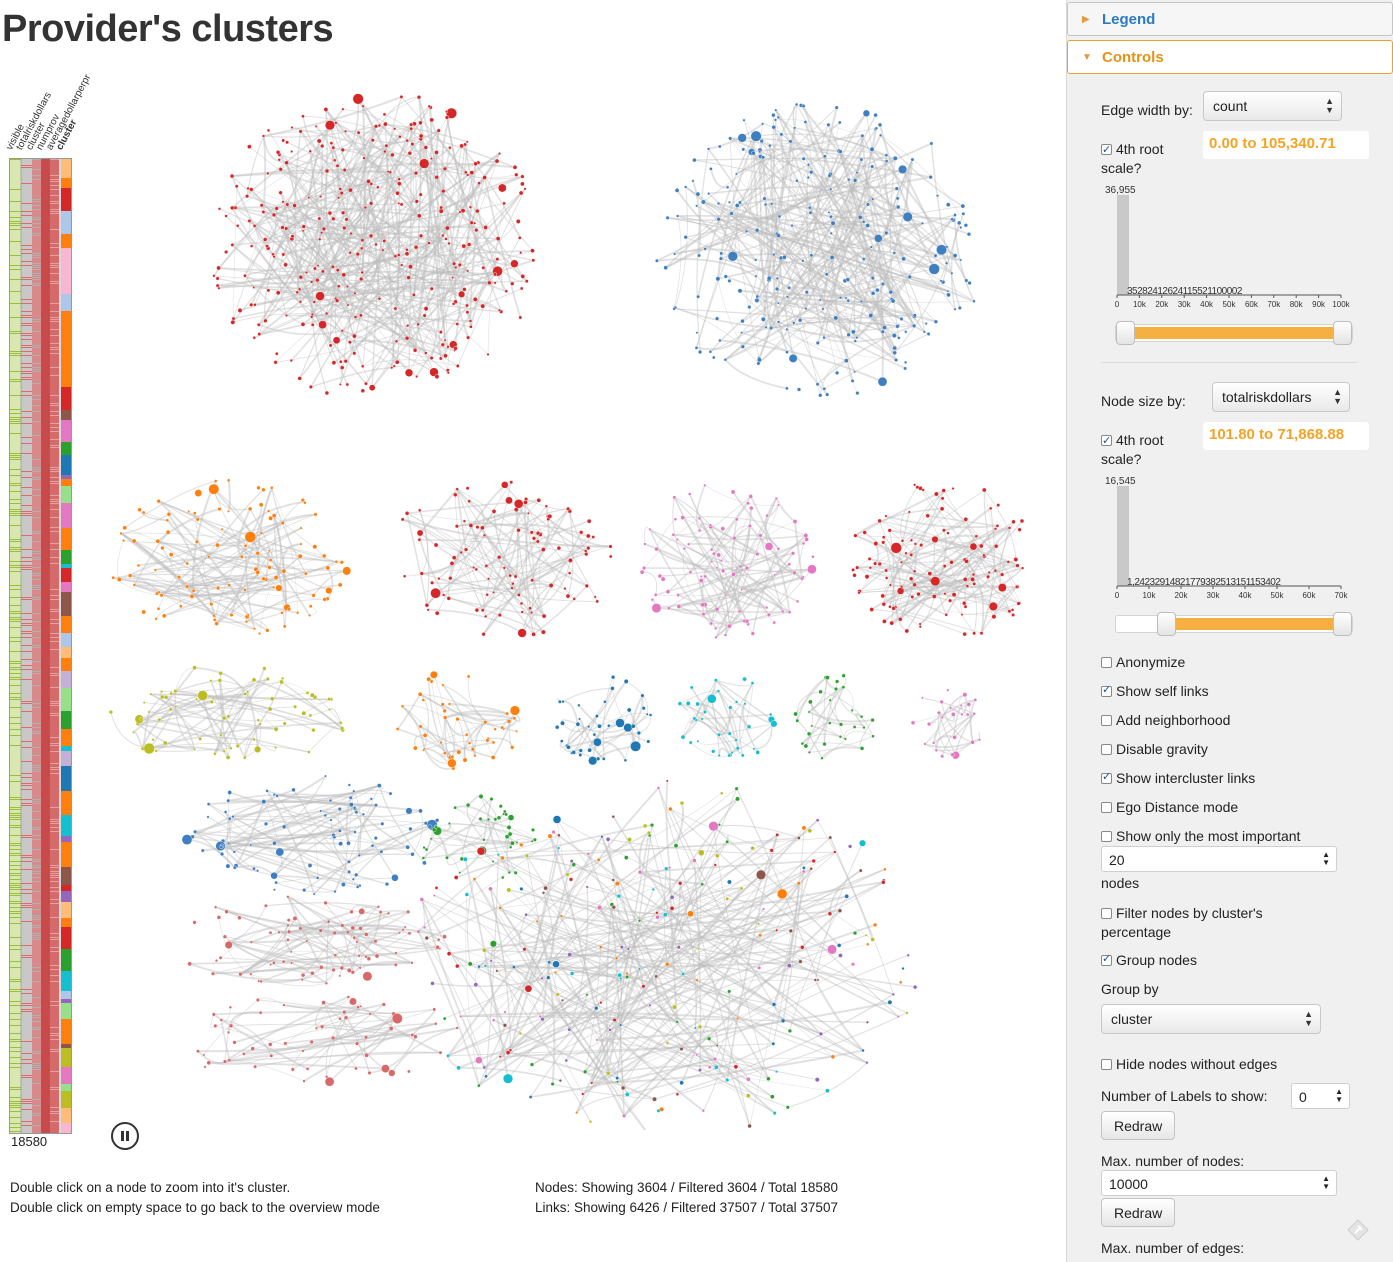 The width and height of the screenshot is (1393, 1262). Describe the element at coordinates (1106, 807) in the screenshot. I see `ego-distance-checkbox` at that location.